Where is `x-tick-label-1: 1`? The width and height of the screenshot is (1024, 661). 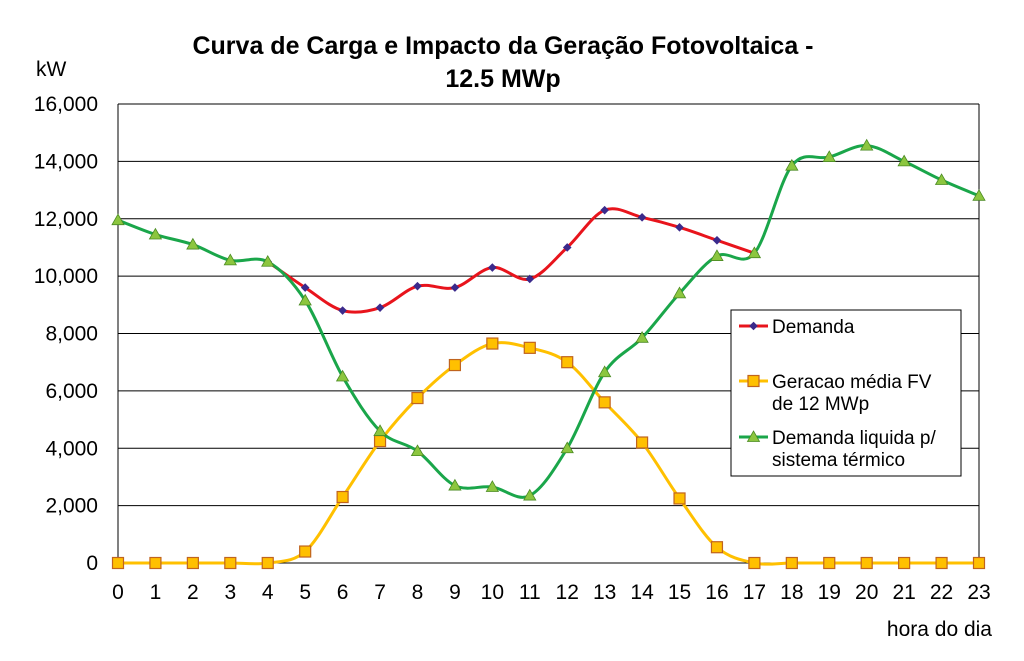 x-tick-label-1: 1 is located at coordinates (156, 592).